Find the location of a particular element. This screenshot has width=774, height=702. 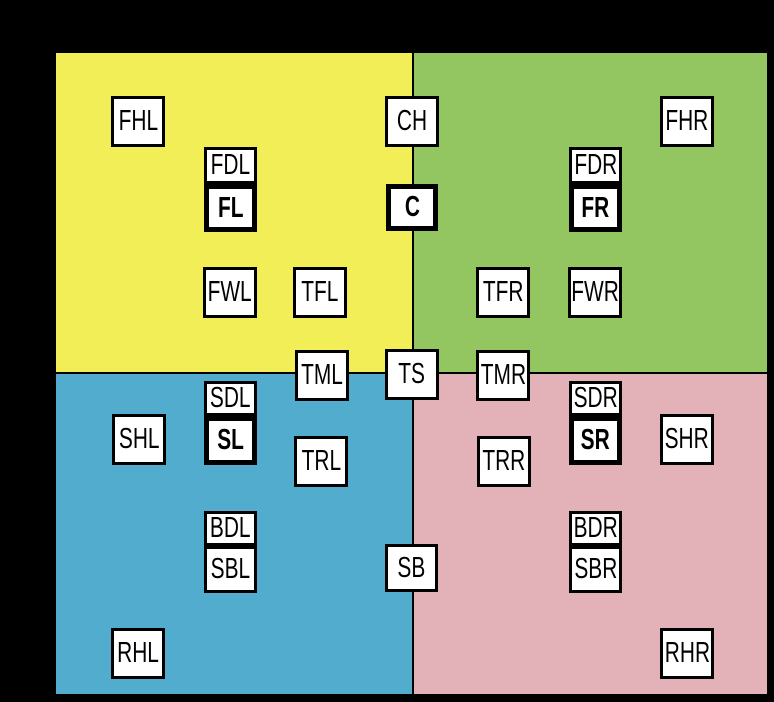

speaker-box-label: BDL is located at coordinates (230, 528).